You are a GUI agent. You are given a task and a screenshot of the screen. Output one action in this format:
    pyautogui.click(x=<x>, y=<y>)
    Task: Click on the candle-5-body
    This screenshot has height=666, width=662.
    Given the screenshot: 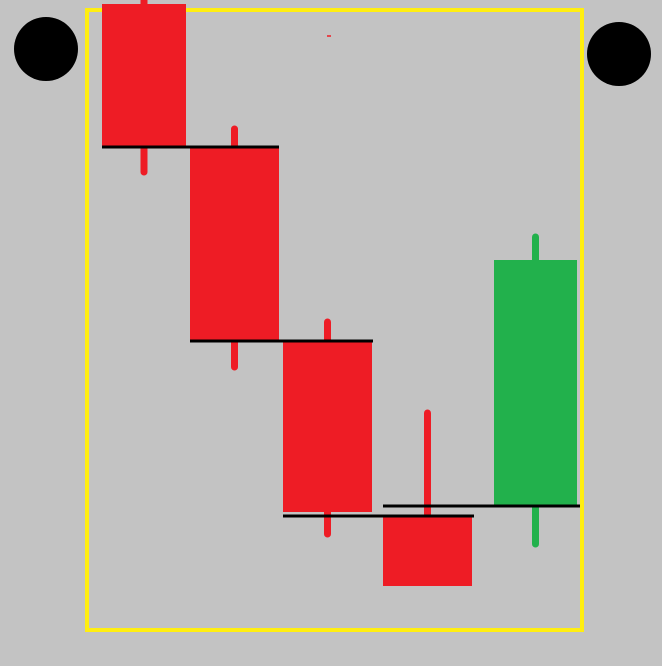 What is the action you would take?
    pyautogui.click(x=535, y=383)
    